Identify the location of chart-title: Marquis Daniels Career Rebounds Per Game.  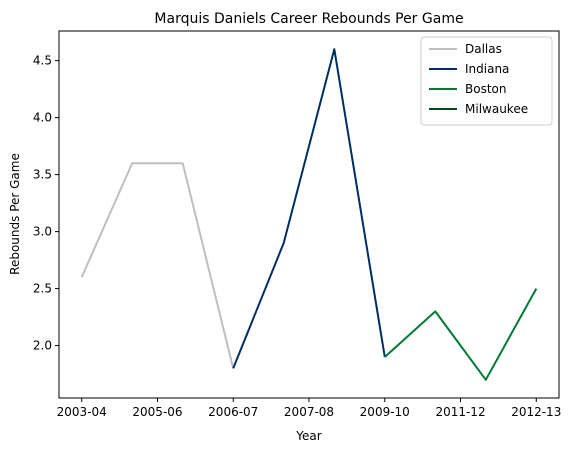
(308, 19).